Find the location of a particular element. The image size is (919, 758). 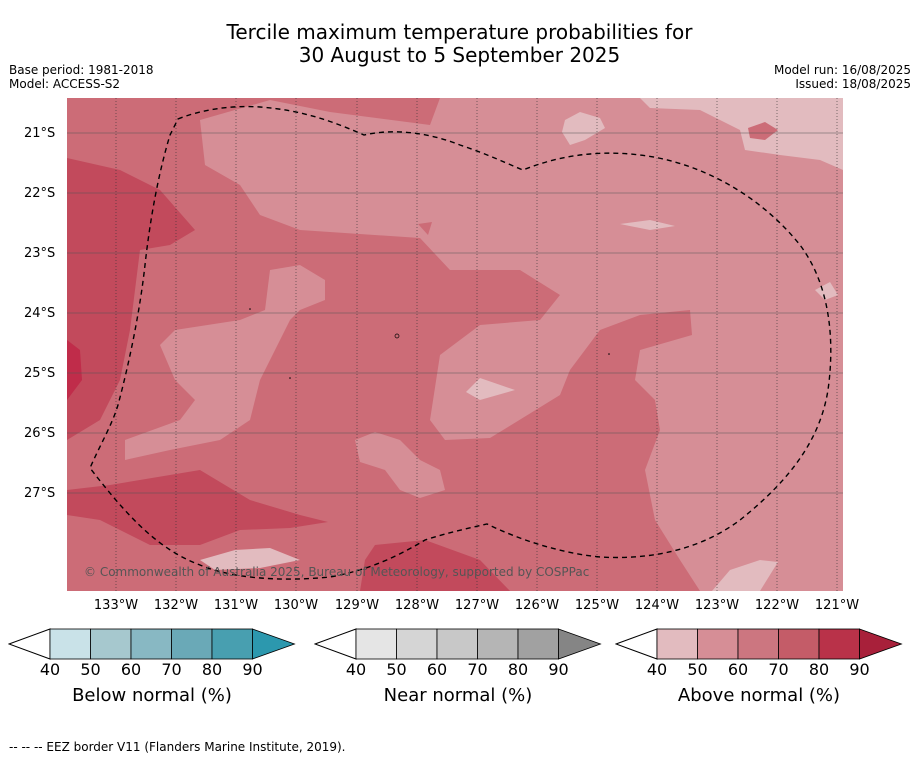

region-above-60-ne-dot is located at coordinates (763, 131).